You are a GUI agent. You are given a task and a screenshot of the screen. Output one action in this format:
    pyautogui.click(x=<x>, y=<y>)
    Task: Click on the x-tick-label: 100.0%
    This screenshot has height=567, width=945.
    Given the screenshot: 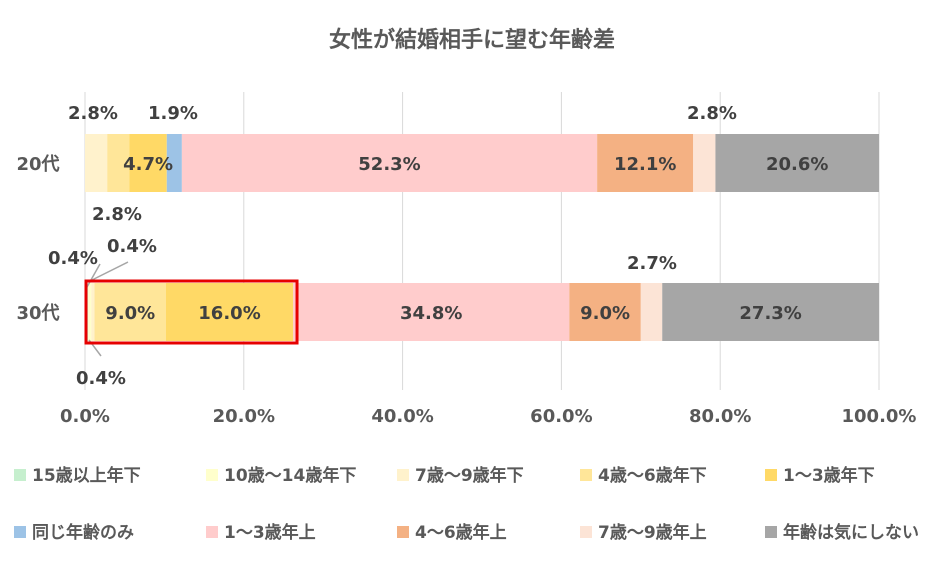 What is the action you would take?
    pyautogui.click(x=879, y=416)
    